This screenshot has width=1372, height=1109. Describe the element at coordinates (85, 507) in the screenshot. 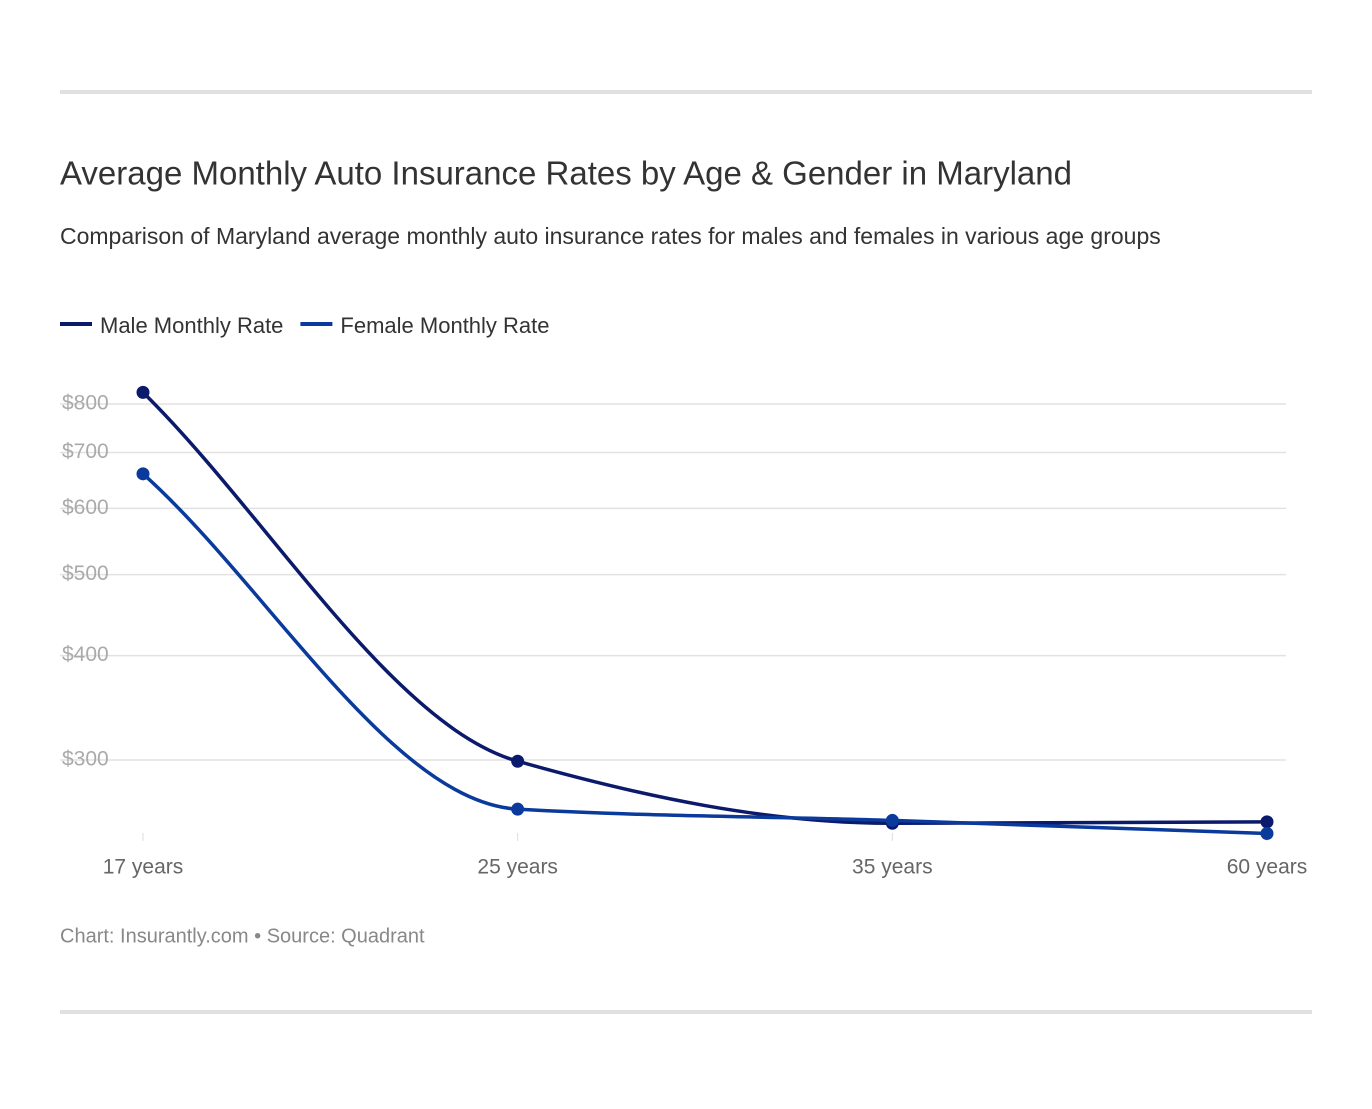

I see `y-tick-label: $600` at that location.